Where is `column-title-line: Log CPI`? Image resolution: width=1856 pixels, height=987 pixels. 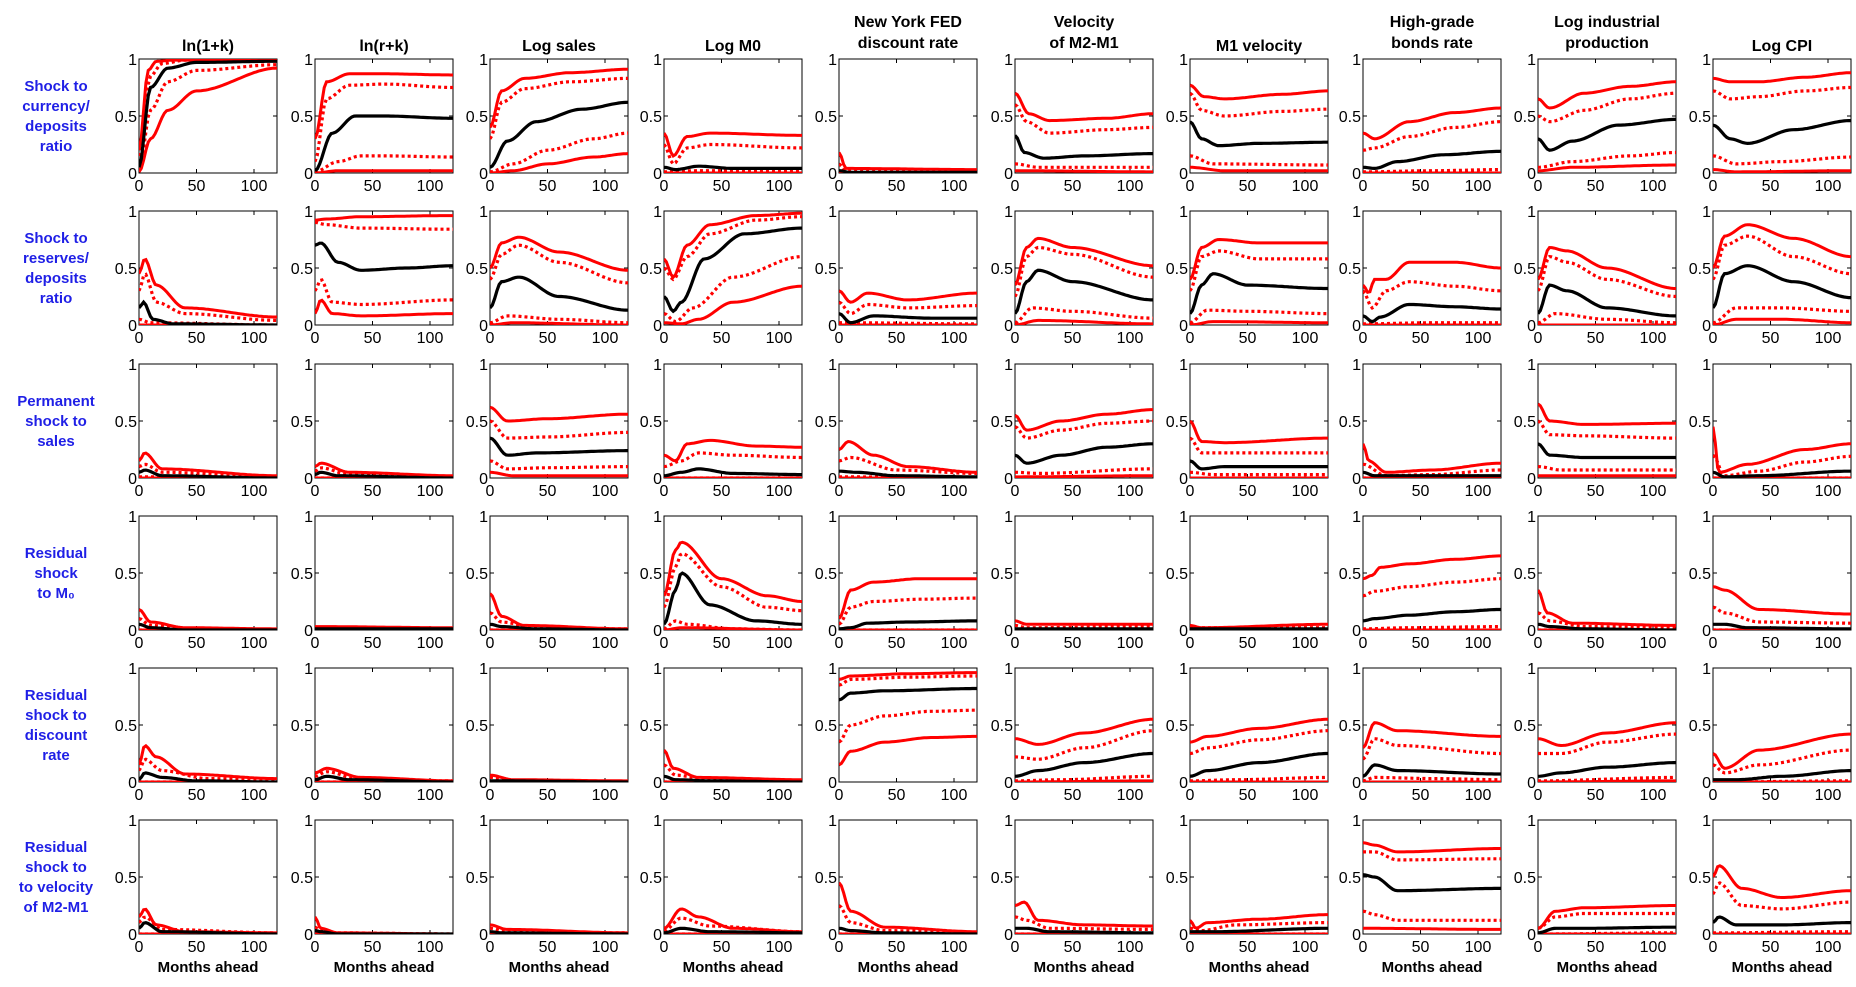
column-title-line: Log CPI is located at coordinates (1782, 46).